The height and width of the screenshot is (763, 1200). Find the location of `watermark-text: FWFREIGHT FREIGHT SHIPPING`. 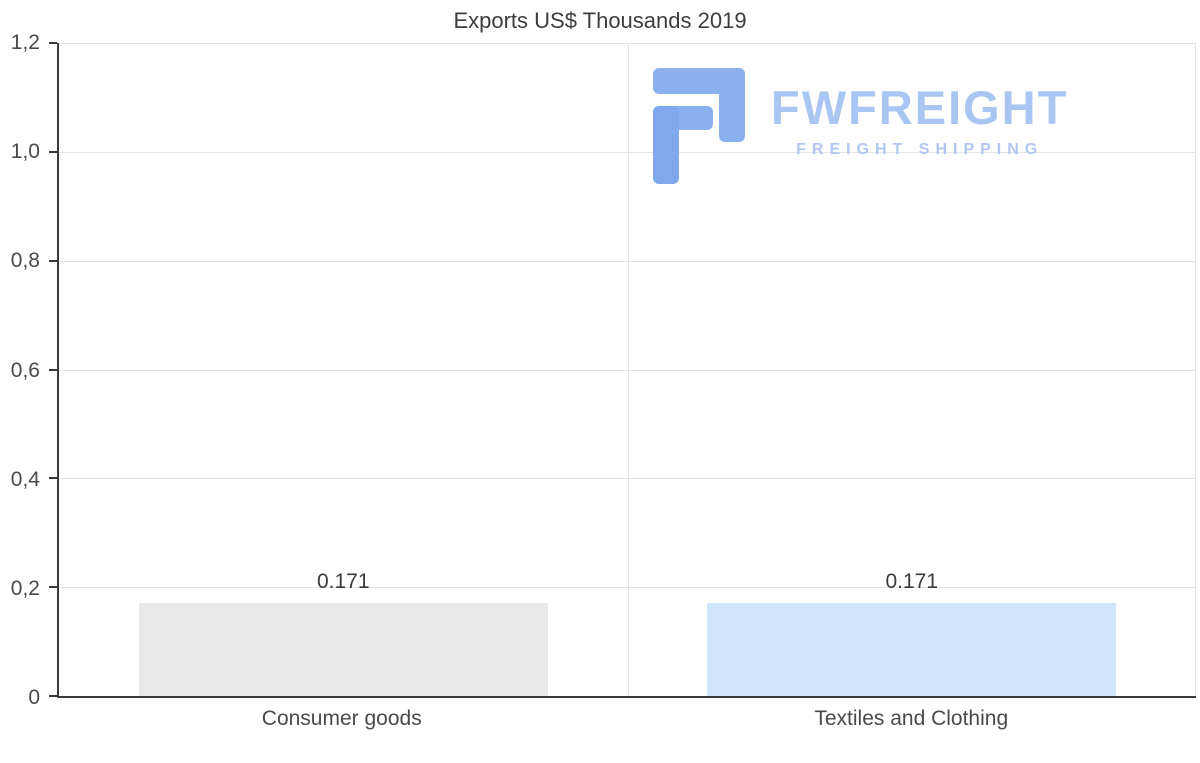

watermark-text: FWFREIGHT FREIGHT SHIPPING is located at coordinates (919, 113).